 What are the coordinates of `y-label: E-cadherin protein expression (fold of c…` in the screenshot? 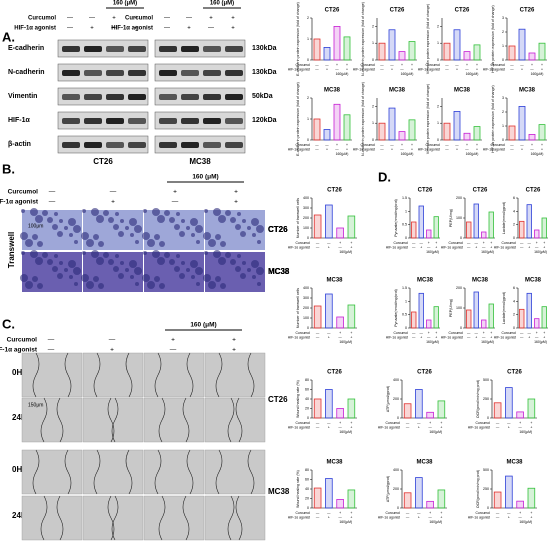 It's located at (298, 39).